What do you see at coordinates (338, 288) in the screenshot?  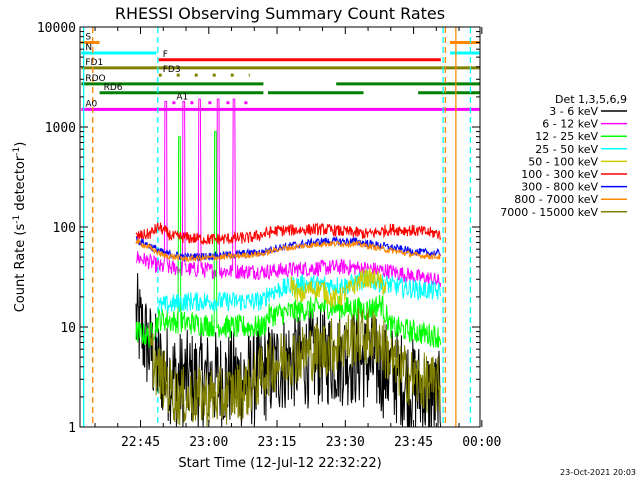 I see `series-line-50-100-kev` at bounding box center [338, 288].